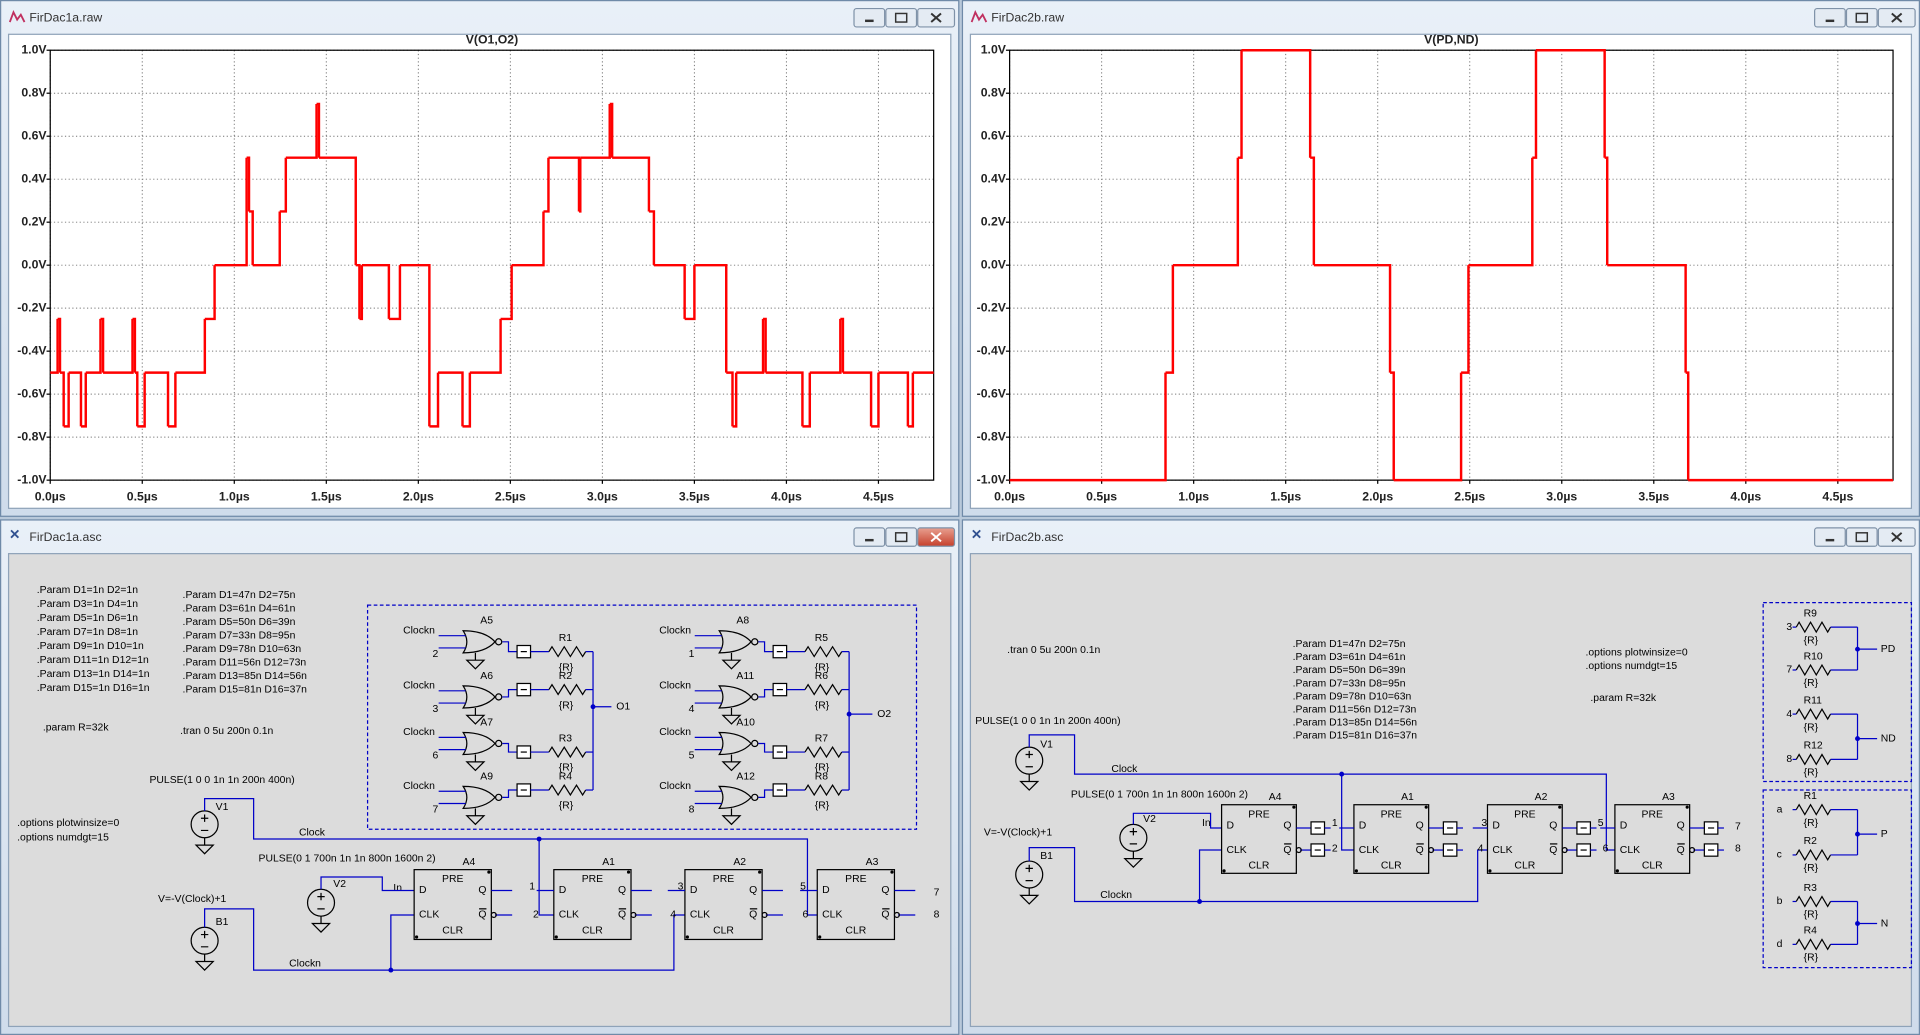  I want to click on x-tick-label: 1.0µs, so click(1193, 497).